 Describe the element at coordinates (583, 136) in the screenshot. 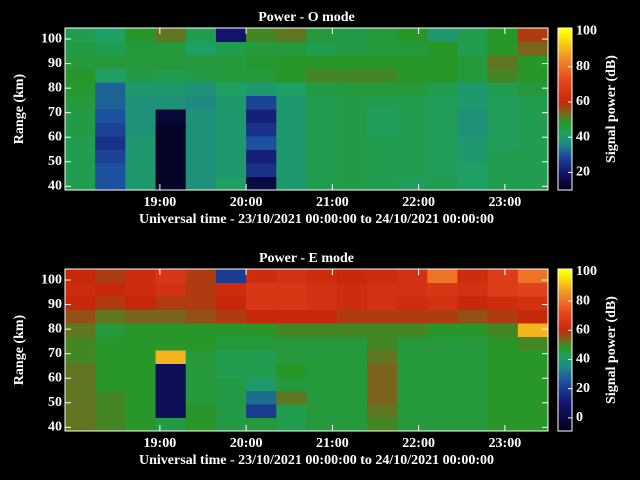

I see `colorbar-tick-label: 40` at that location.